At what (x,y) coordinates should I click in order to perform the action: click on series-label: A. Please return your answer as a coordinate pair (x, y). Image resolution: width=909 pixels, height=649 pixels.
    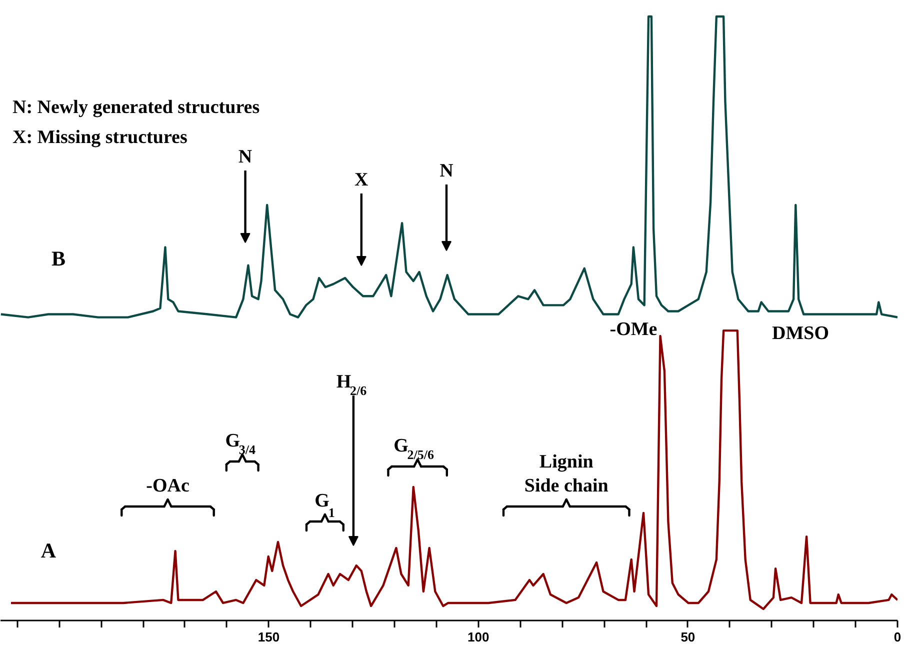
    Looking at the image, I should click on (48, 550).